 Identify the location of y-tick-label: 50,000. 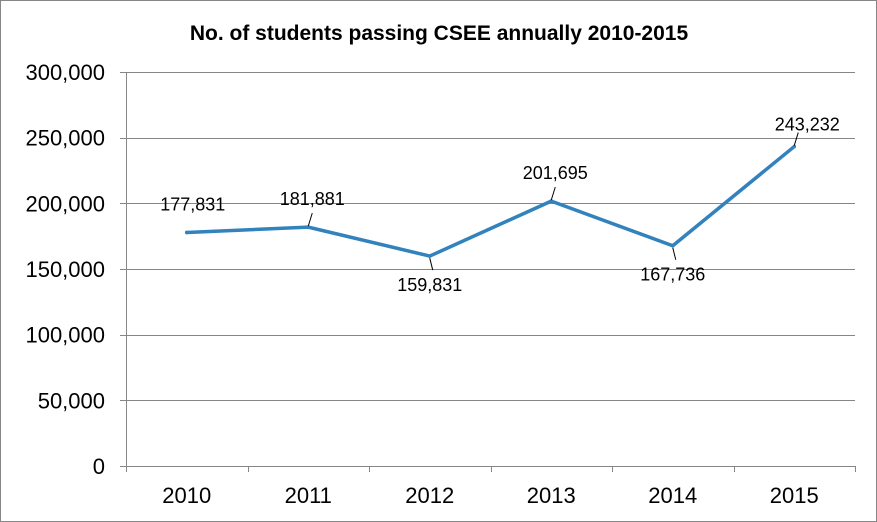
(71, 400).